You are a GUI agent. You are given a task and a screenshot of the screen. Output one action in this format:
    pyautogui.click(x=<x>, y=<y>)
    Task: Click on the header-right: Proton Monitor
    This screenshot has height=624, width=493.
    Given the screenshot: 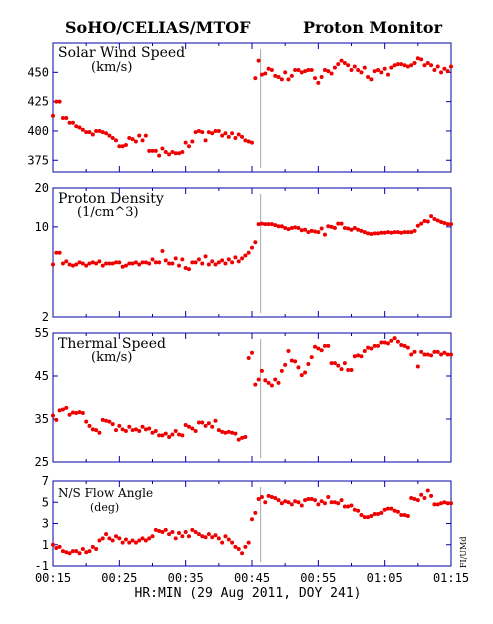 What is the action you would take?
    pyautogui.click(x=373, y=27)
    